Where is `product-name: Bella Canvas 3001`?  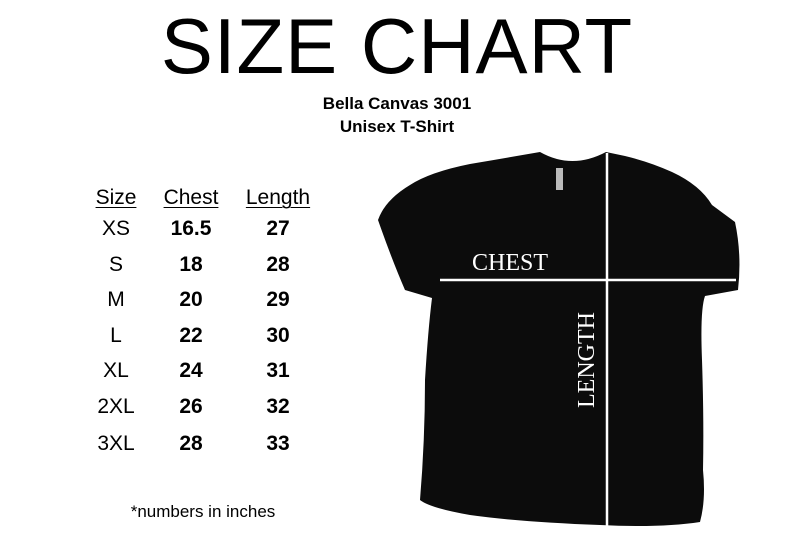
product-name: Bella Canvas 3001 is located at coordinates (397, 103).